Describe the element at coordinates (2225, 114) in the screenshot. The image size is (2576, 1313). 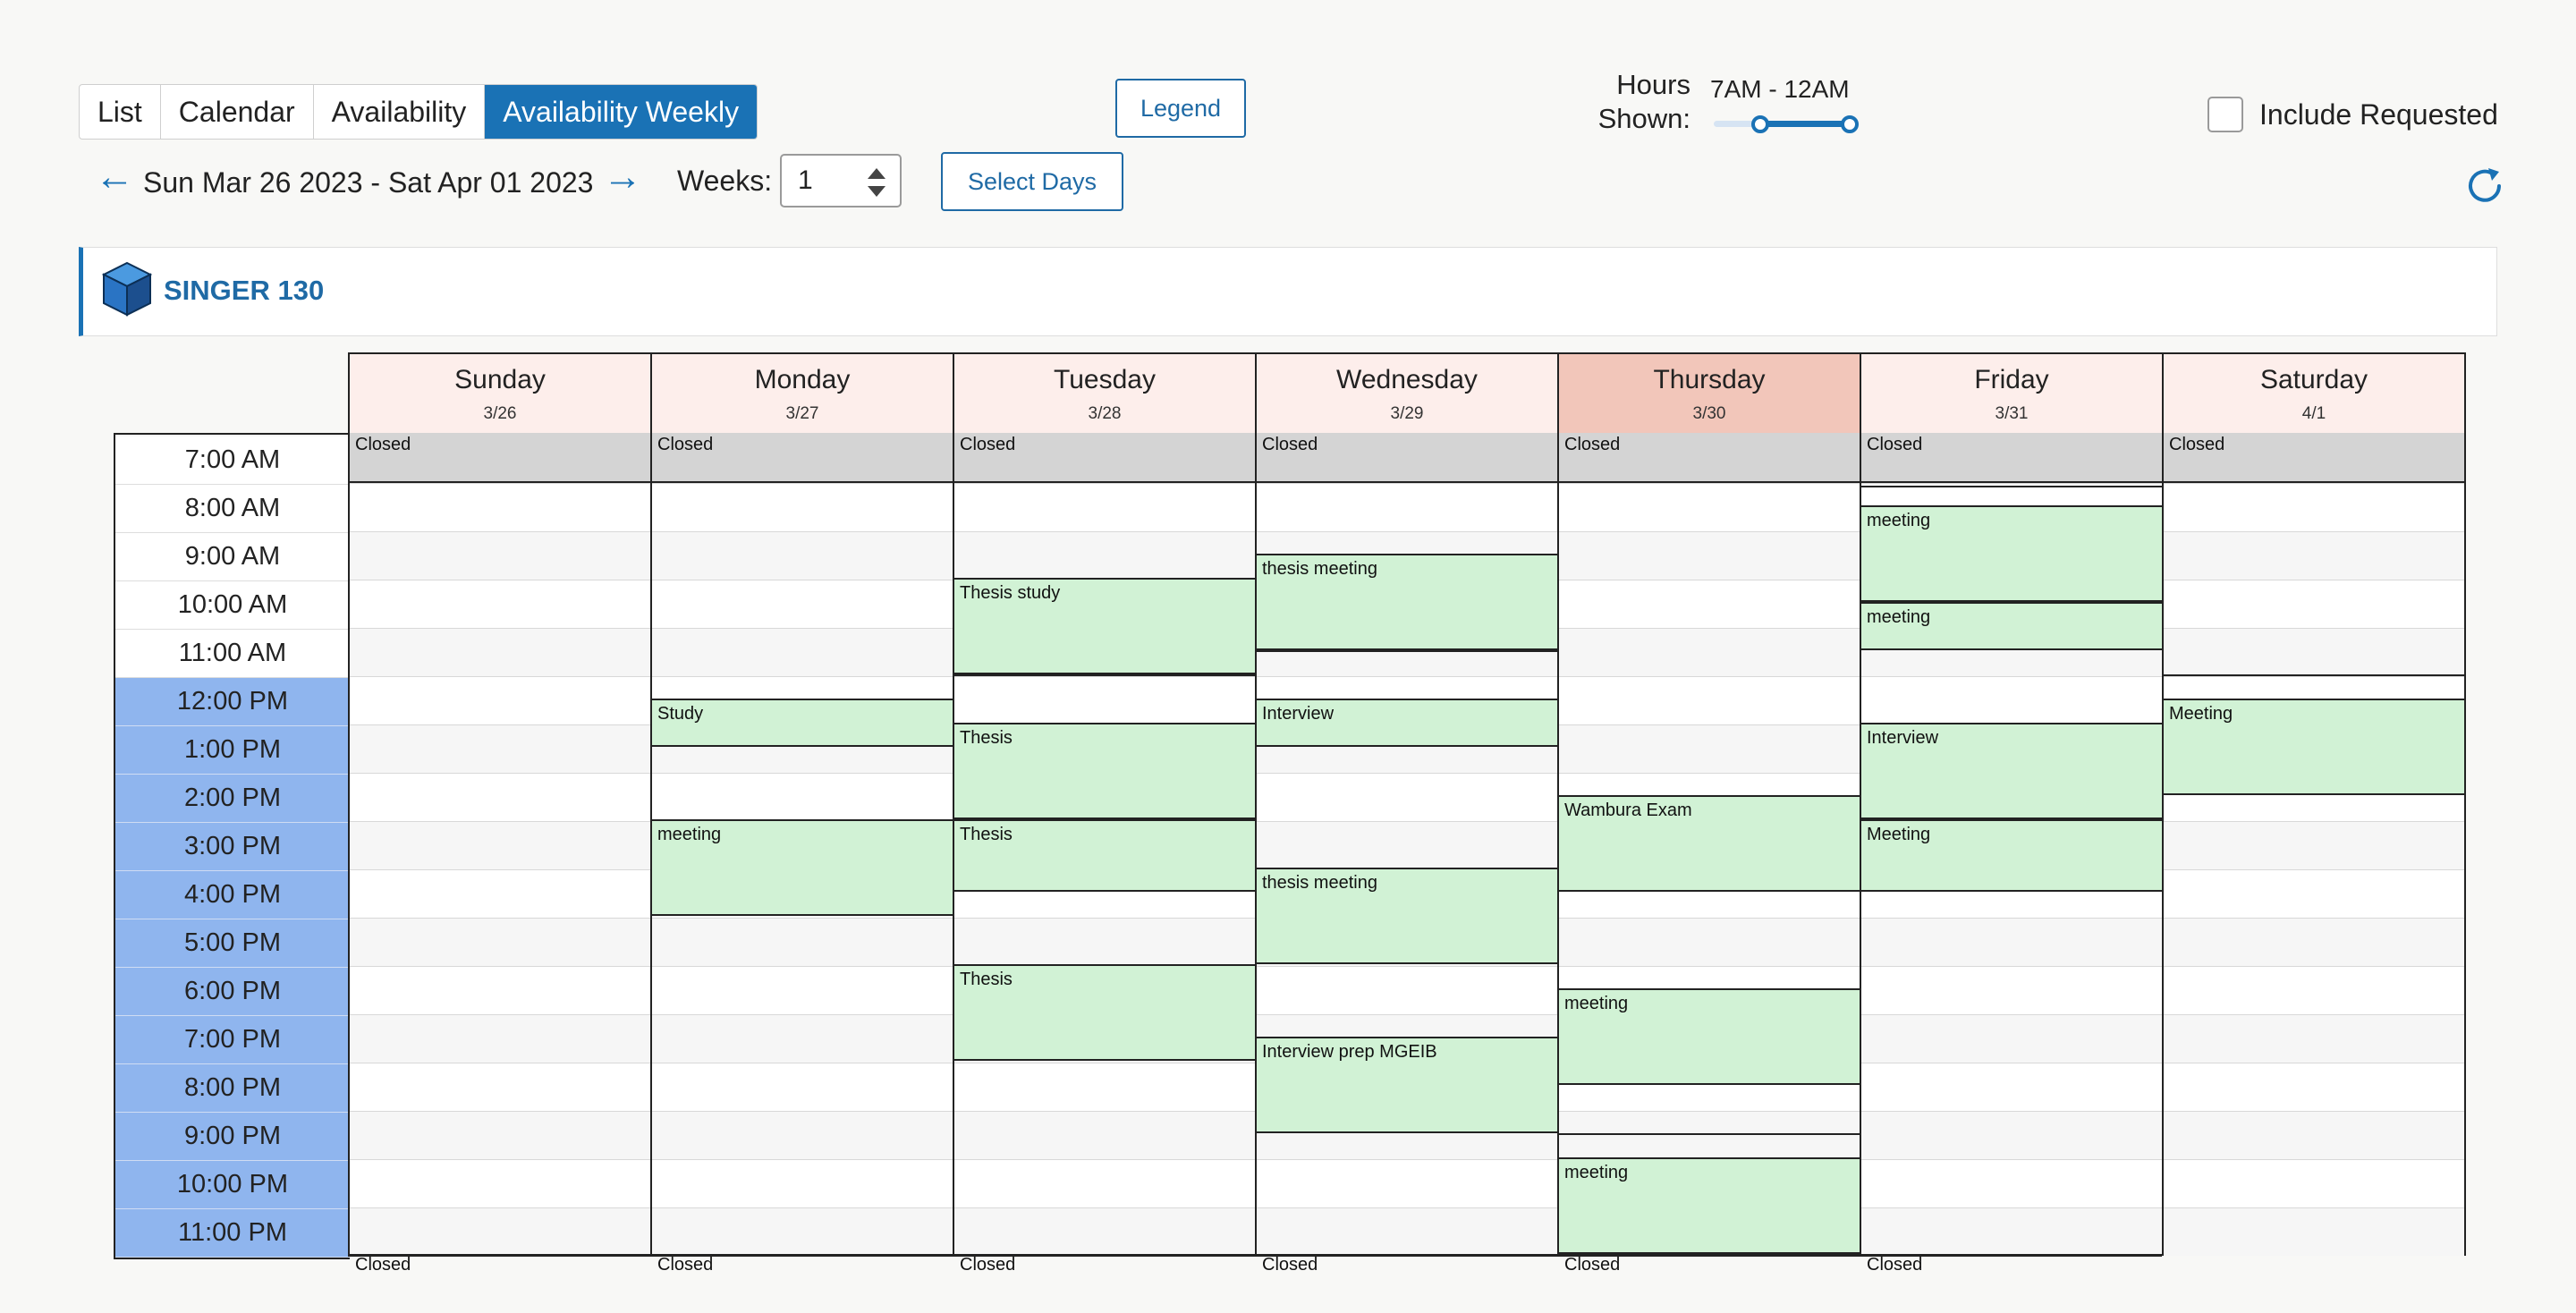
I see `include-requested-checkbox` at that location.